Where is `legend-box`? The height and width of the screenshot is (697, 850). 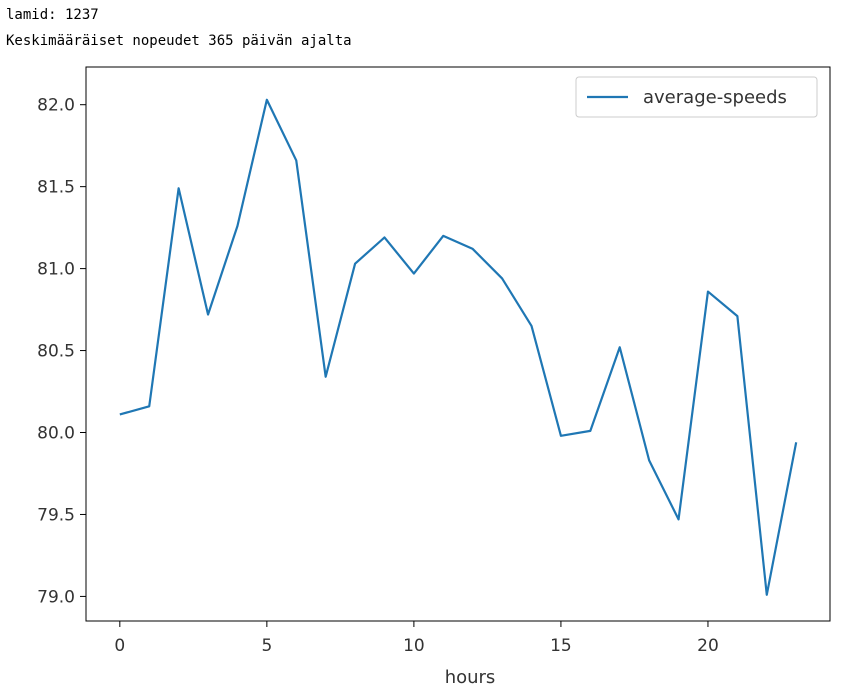 legend-box is located at coordinates (696, 97).